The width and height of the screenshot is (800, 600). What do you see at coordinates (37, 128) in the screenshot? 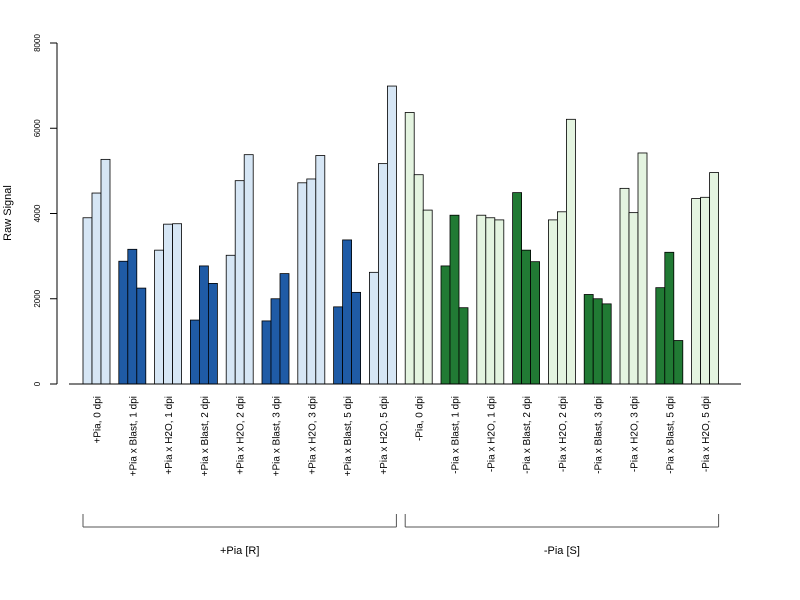
I see `y-tick-label: 6000` at bounding box center [37, 128].